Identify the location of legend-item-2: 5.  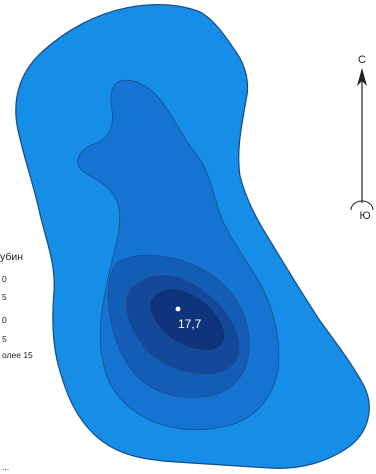
(4, 297).